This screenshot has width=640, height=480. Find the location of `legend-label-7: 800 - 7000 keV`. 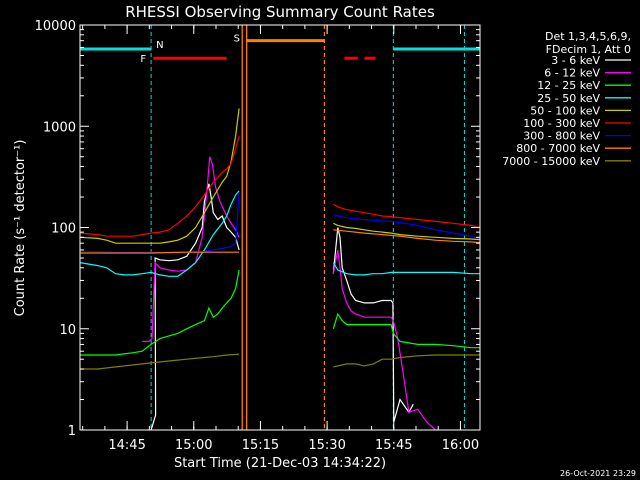

legend-label-7: 800 - 7000 keV is located at coordinates (558, 148).